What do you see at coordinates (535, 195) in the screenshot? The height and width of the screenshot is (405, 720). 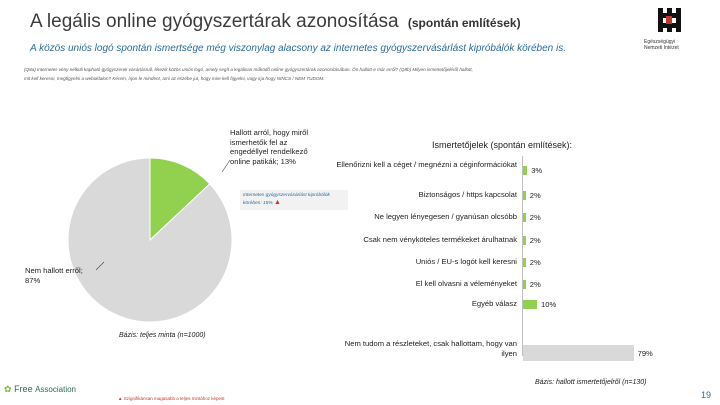 I see `bar-value-1: 2%` at bounding box center [535, 195].